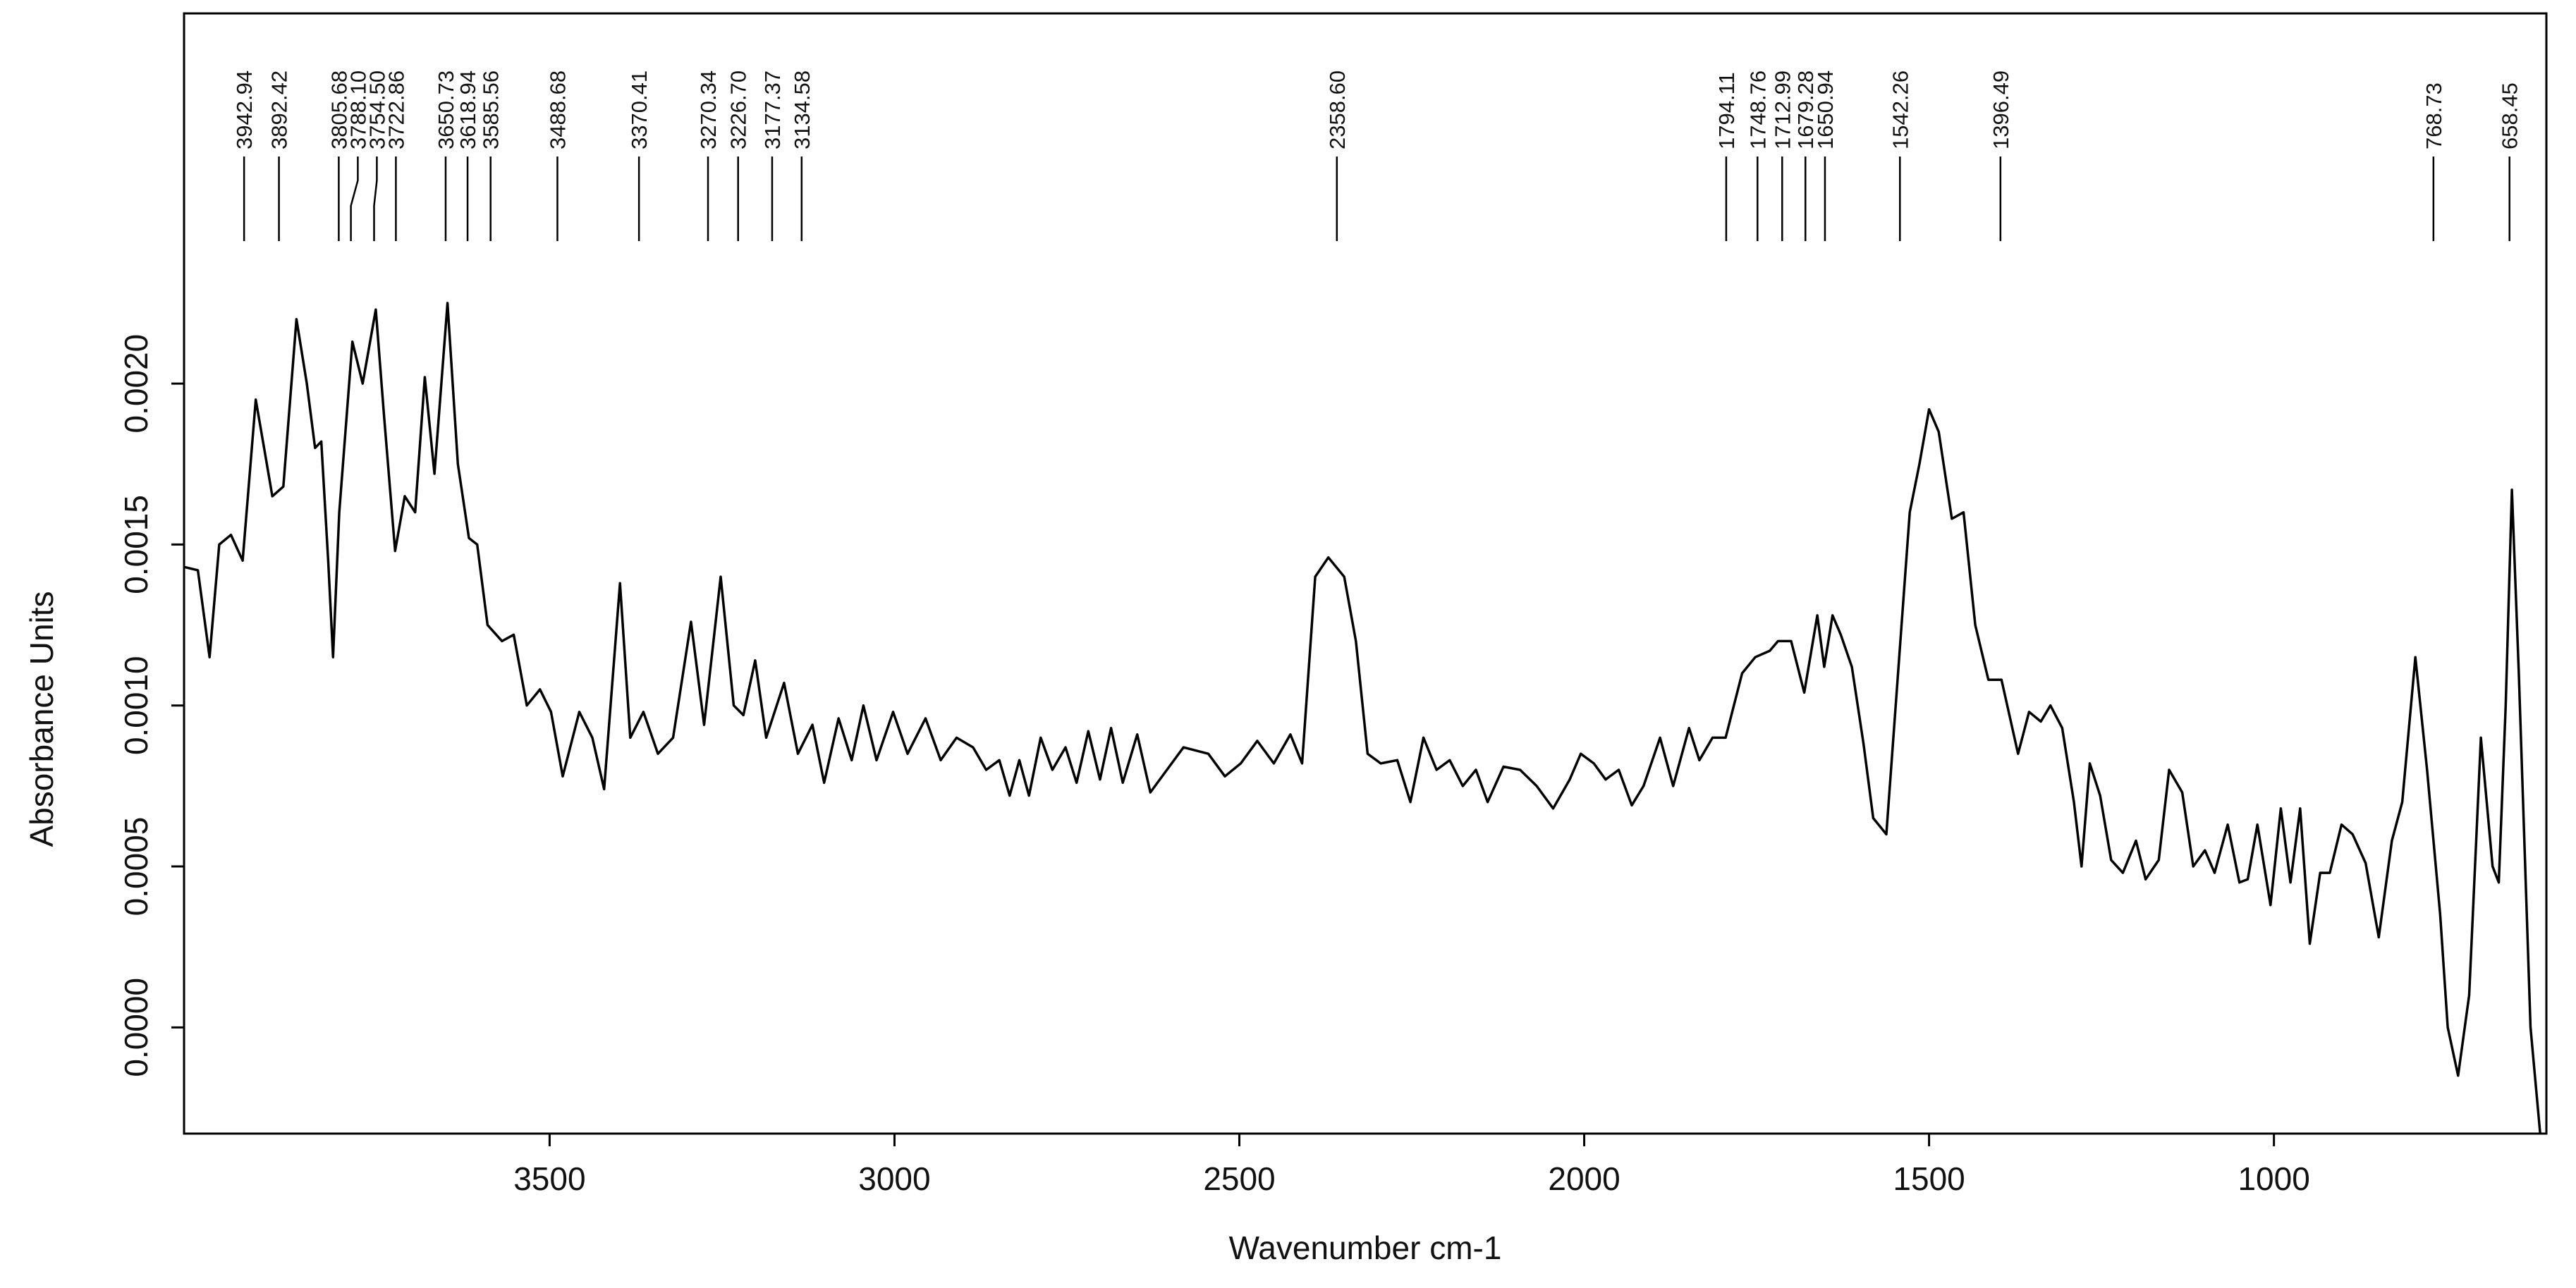  What do you see at coordinates (446, 109) in the screenshot?
I see `peak-label: 3650.73` at bounding box center [446, 109].